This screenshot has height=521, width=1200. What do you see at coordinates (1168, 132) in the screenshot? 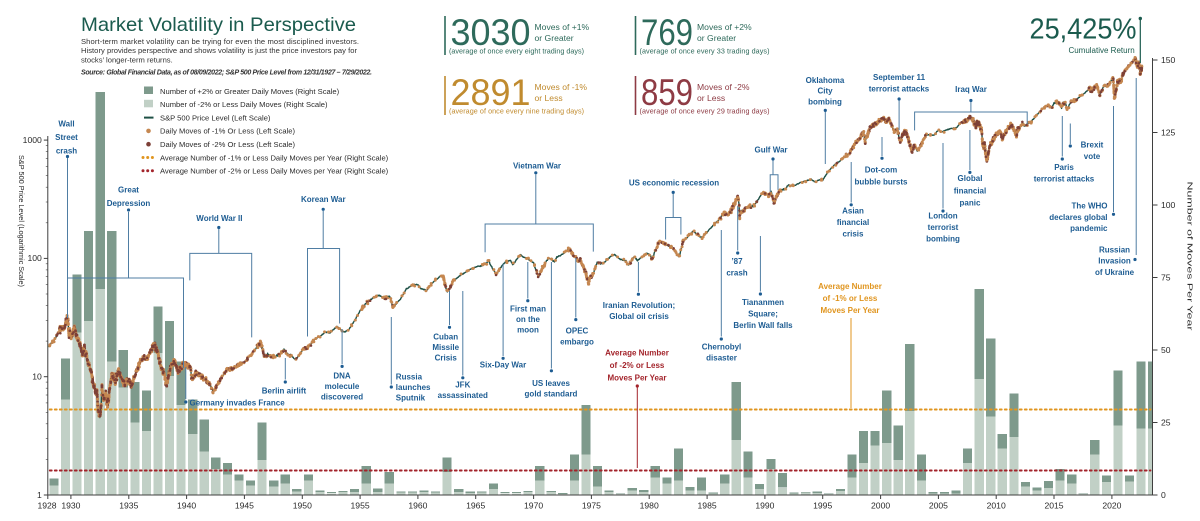
I see `svg-text: 125` at bounding box center [1168, 132].